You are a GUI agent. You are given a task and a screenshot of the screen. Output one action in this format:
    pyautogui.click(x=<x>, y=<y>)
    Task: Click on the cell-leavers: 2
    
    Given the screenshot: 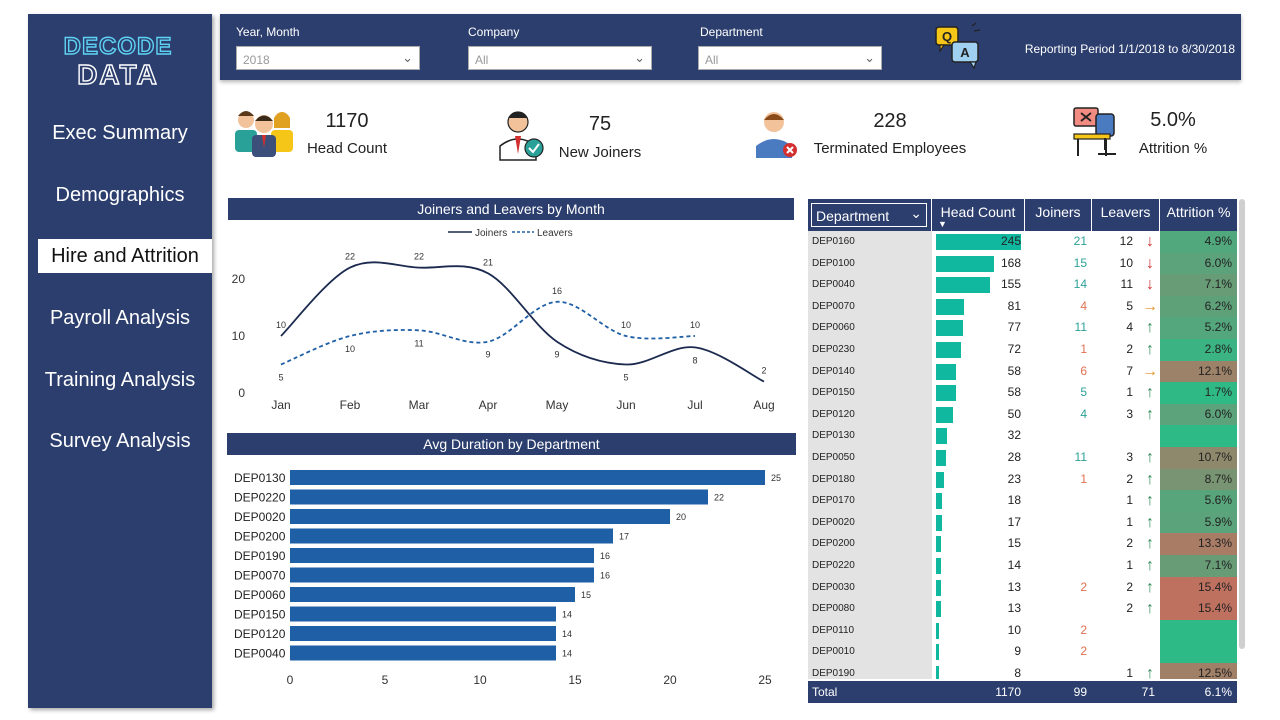 What is the action you would take?
    pyautogui.click(x=1129, y=349)
    